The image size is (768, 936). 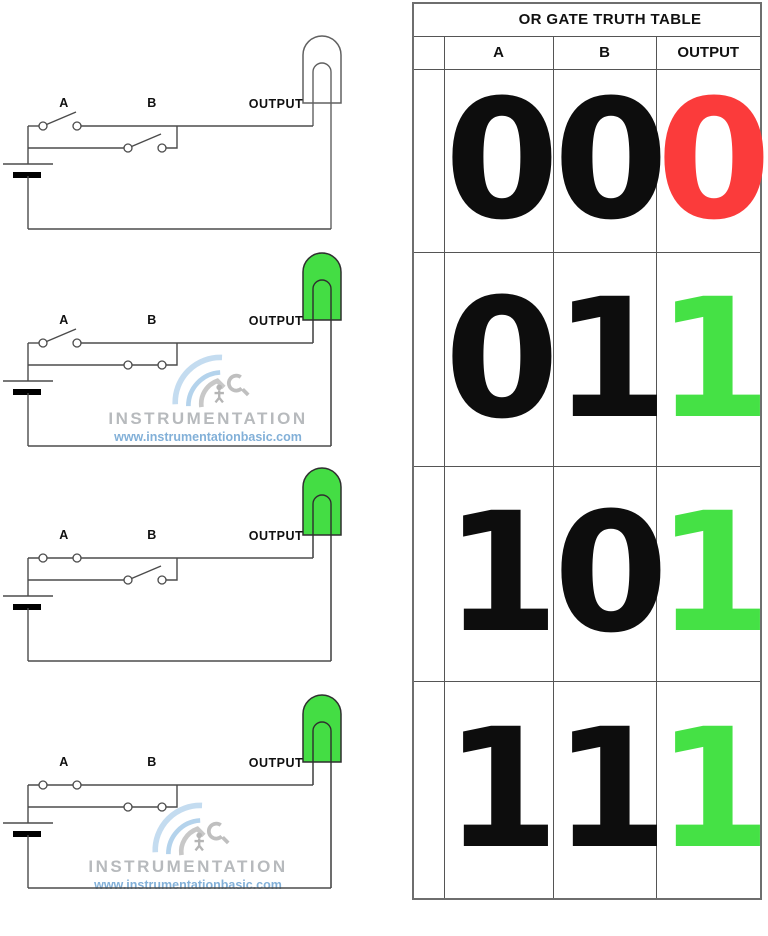 What do you see at coordinates (501, 790) in the screenshot?
I see `cell-r4-a: 1` at bounding box center [501, 790].